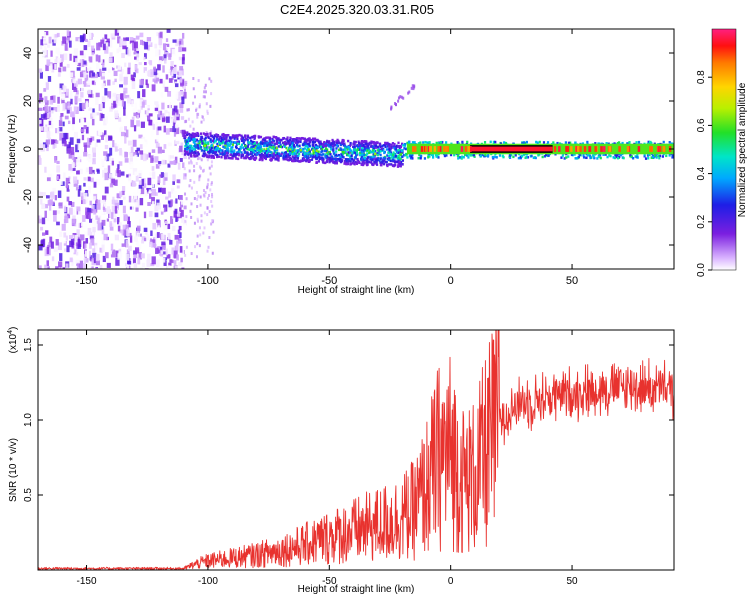 The height and width of the screenshot is (600, 750). What do you see at coordinates (329, 281) in the screenshot?
I see `spectrogram-x-tick-label: -50` at bounding box center [329, 281].